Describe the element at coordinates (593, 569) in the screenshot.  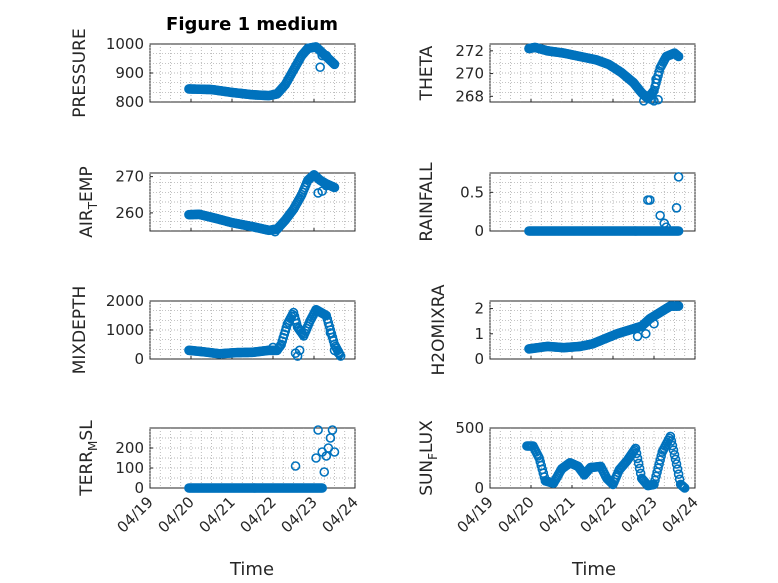
I see `x-axis-label-right: Time` at that location.